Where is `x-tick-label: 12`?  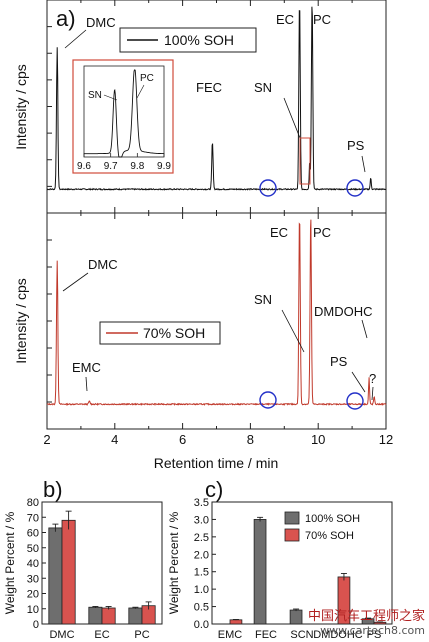
x-tick-label: 12 is located at coordinates (386, 439).